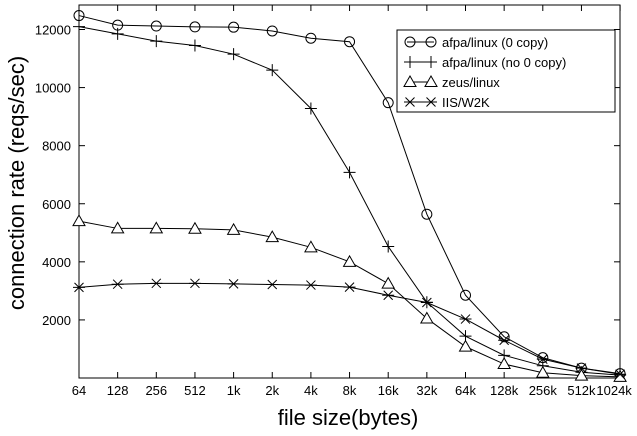  I want to click on y-tick-label: 4000, so click(56, 262).